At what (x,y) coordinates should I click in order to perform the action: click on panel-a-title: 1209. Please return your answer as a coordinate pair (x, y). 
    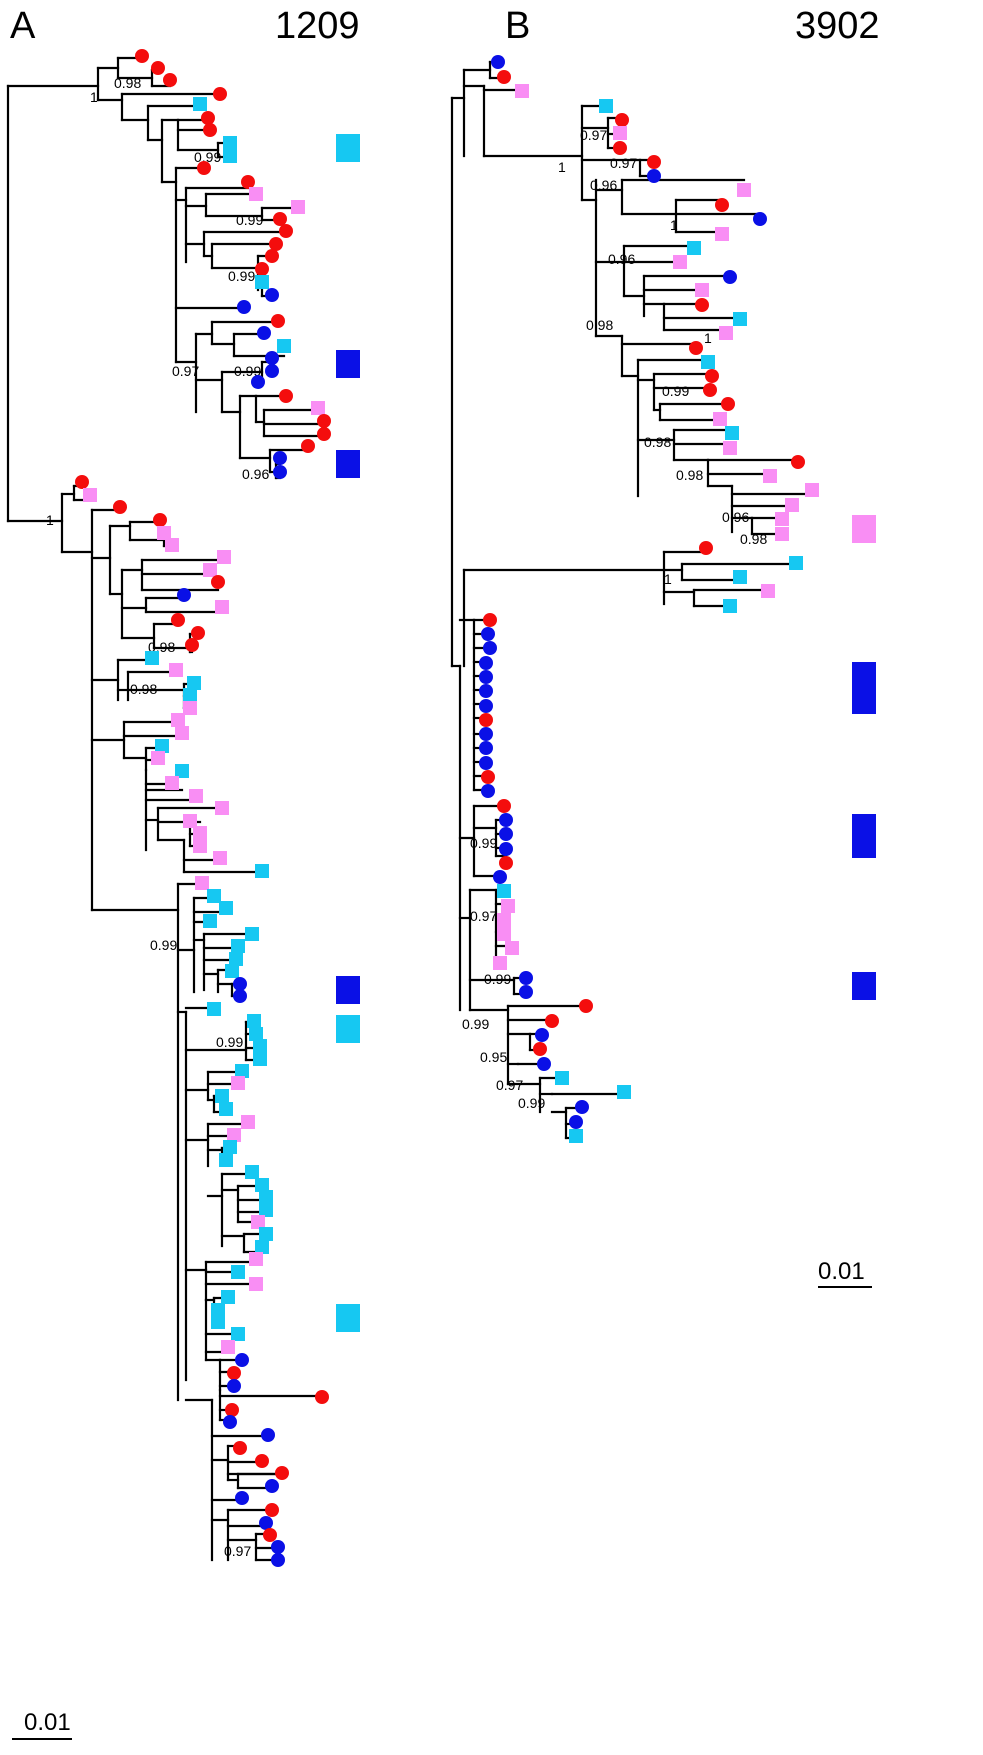
    Looking at the image, I should click on (317, 26).